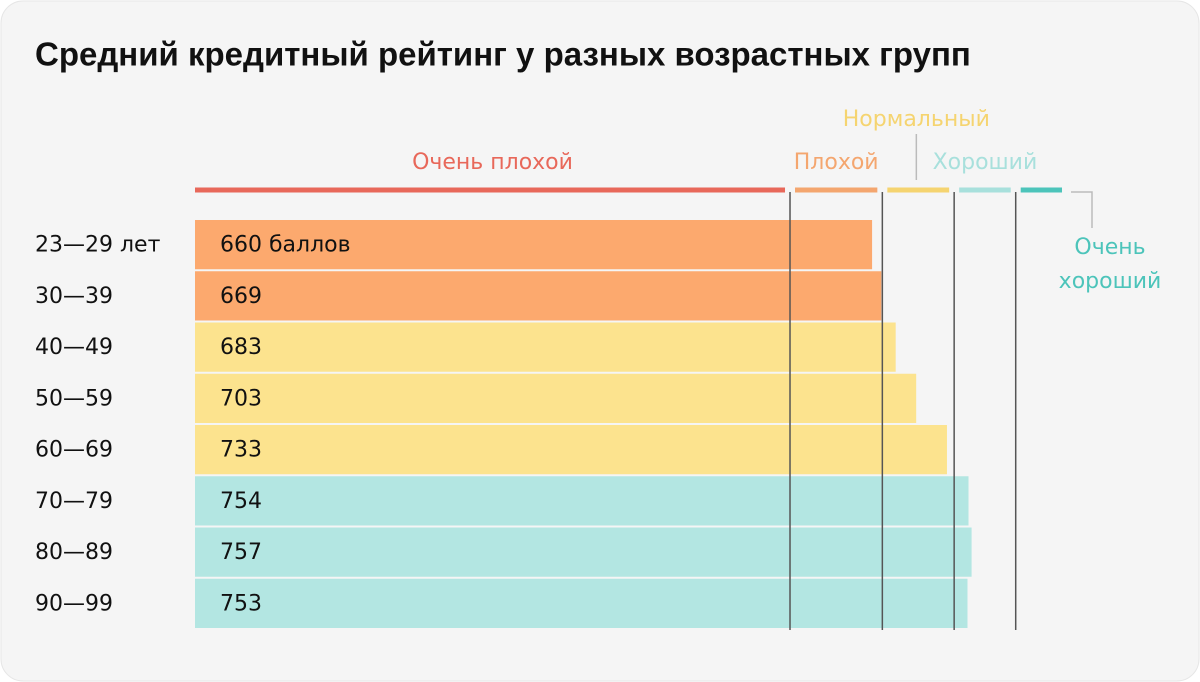 This screenshot has width=1200, height=682. Describe the element at coordinates (1082, 209) in the screenshot. I see `connector` at that location.